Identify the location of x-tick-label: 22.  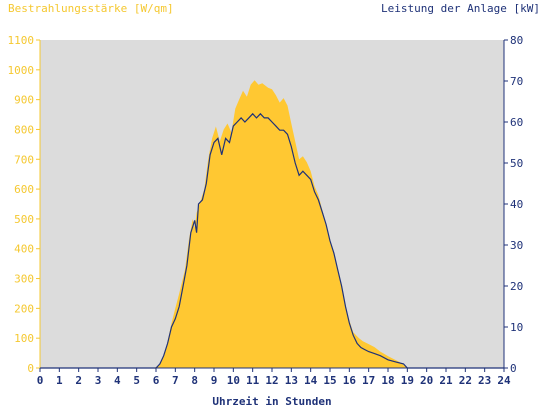
(465, 380).